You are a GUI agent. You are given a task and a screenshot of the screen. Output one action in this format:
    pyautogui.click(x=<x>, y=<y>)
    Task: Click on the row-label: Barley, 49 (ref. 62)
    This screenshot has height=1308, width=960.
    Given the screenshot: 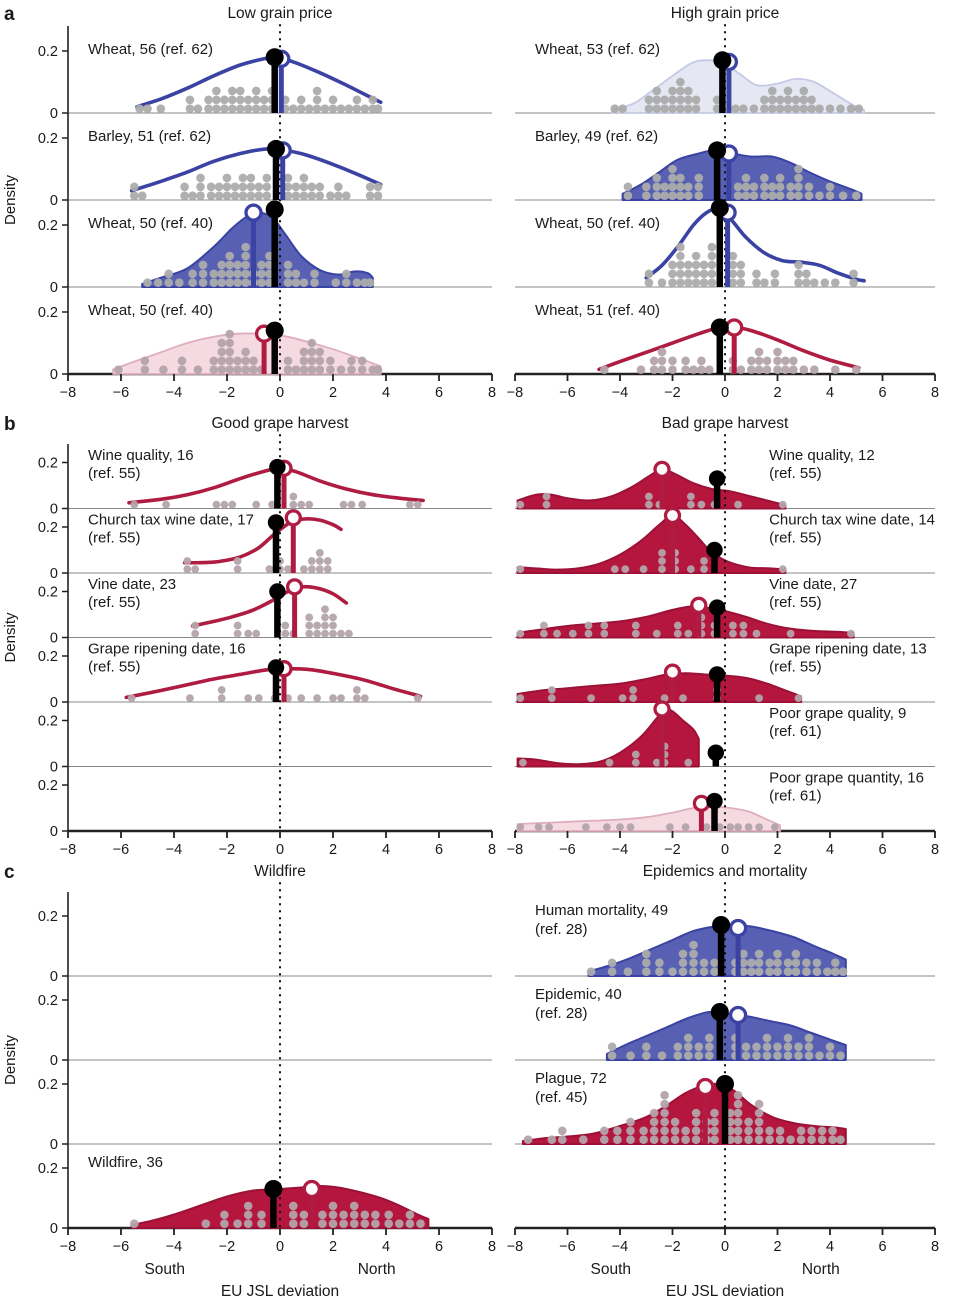 What is the action you would take?
    pyautogui.click(x=596, y=136)
    